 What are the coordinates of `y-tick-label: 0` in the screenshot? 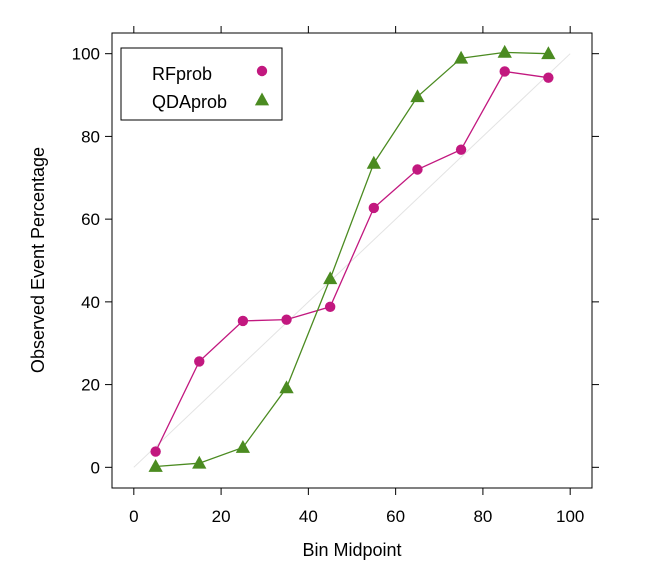 It's located at (95, 467).